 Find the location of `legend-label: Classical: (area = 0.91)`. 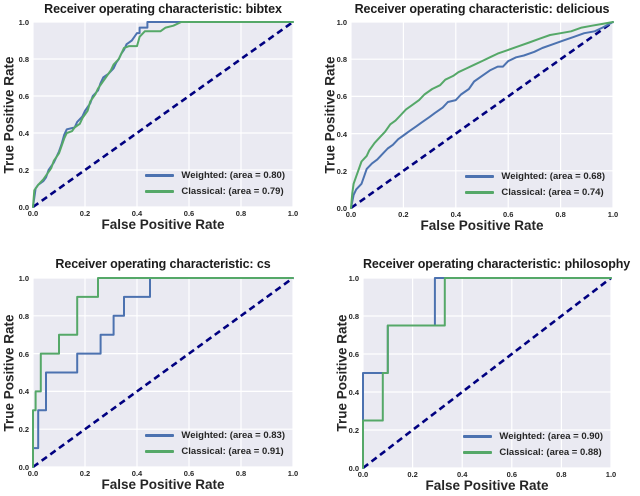

legend-label: Classical: (area = 0.91) is located at coordinates (232, 451).